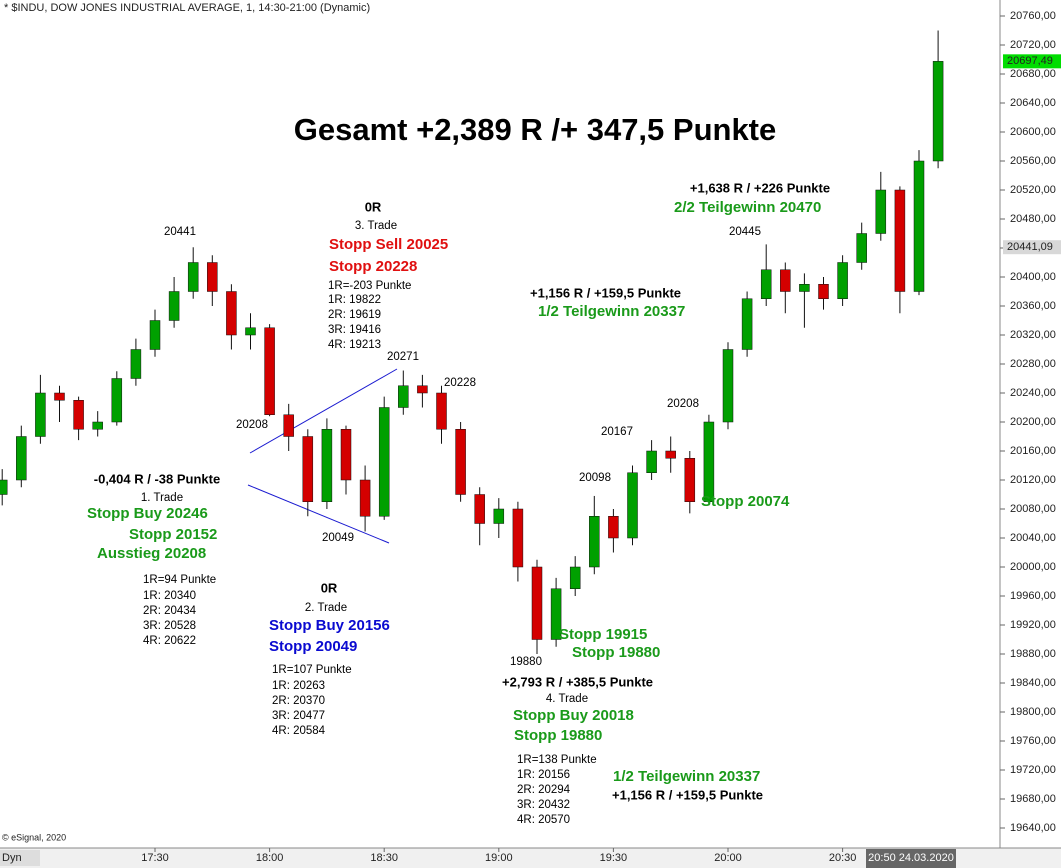 Image resolution: width=1061 pixels, height=868 pixels. Describe the element at coordinates (1033, 190) in the screenshot. I see `y-tick-label: 20520,00` at that location.